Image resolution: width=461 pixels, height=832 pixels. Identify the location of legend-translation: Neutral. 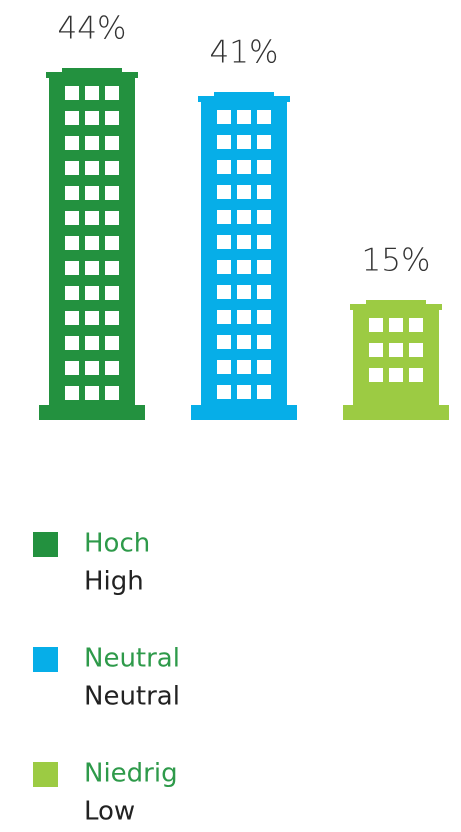
(132, 697).